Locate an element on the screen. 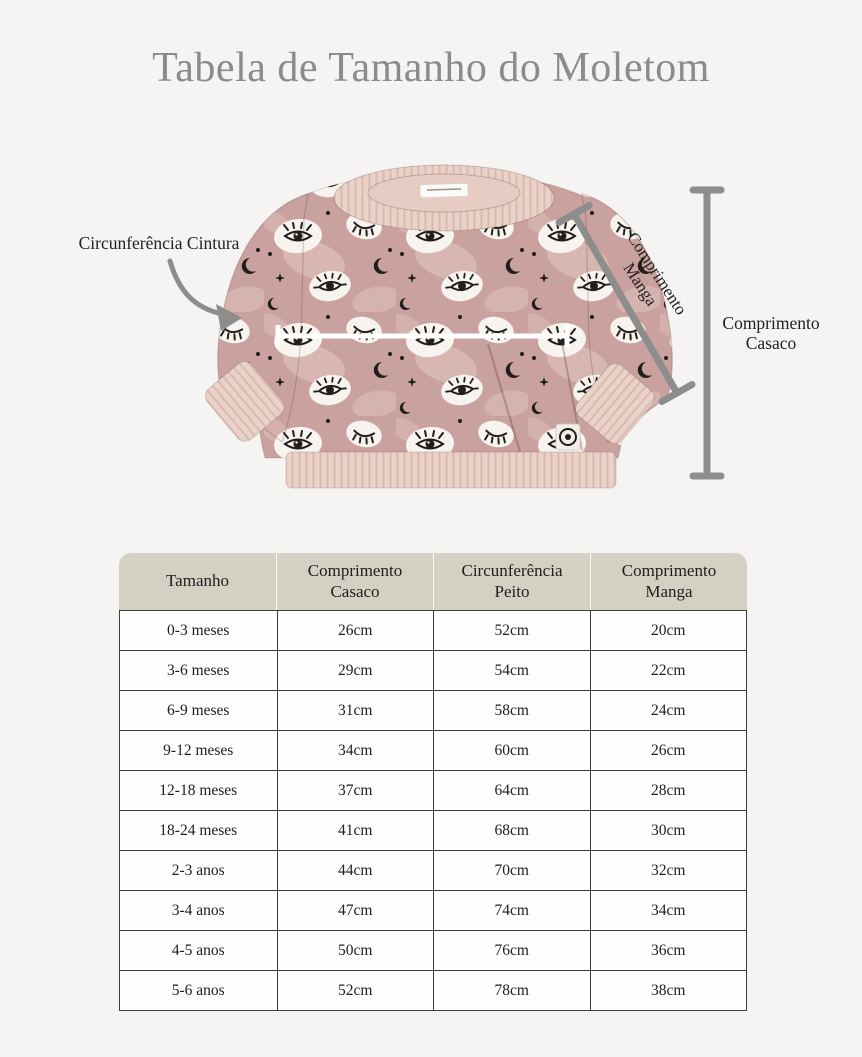  coat-length-label-line2: Casaco is located at coordinates (771, 343).